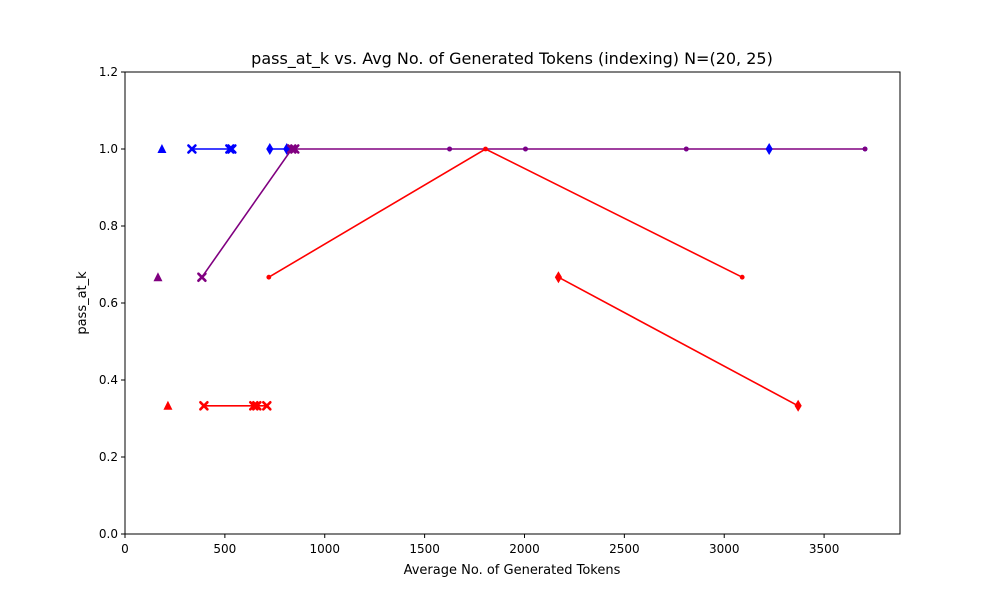 The width and height of the screenshot is (1000, 600). What do you see at coordinates (108, 457) in the screenshot?
I see `y-tick-label: 0.2` at bounding box center [108, 457].